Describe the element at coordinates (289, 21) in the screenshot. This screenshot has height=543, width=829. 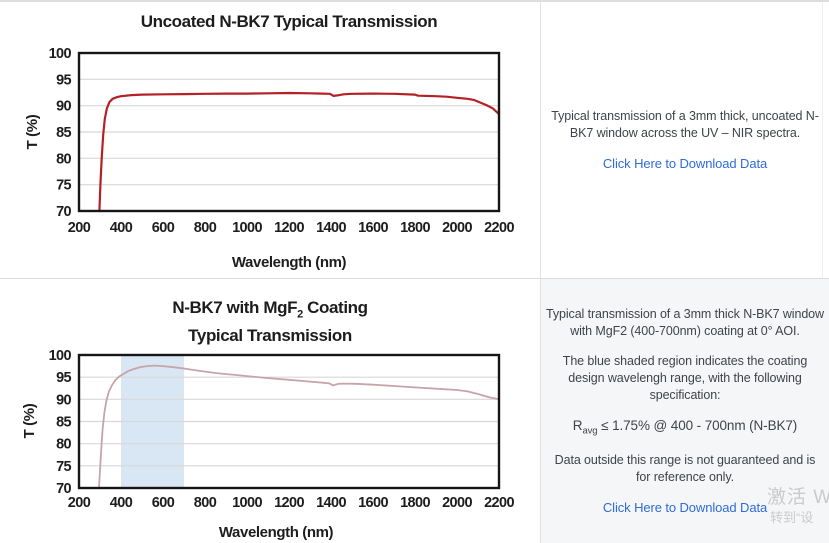
I see `uncoated-chart-title: Uncoated N-BK7 Typical Transmission` at that location.